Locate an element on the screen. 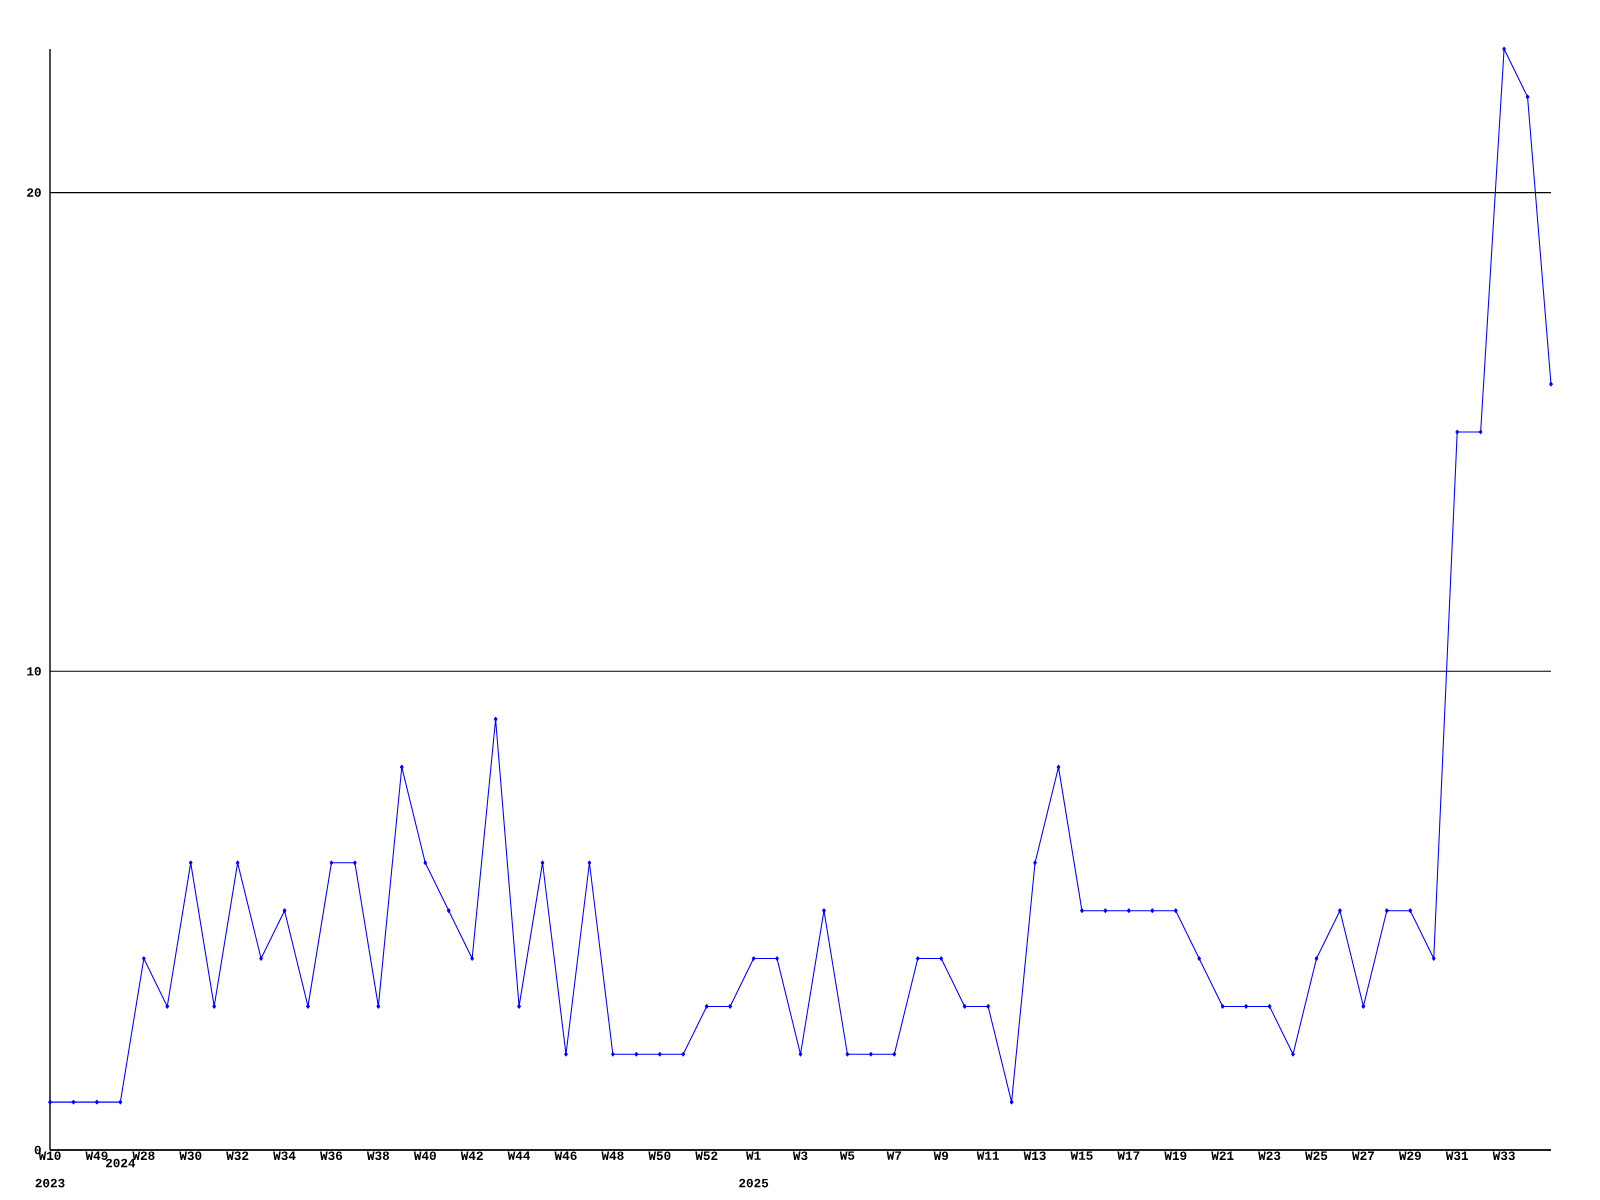 This screenshot has height=1200, width=1600. x-tick-label: W34 is located at coordinates (284, 1156).